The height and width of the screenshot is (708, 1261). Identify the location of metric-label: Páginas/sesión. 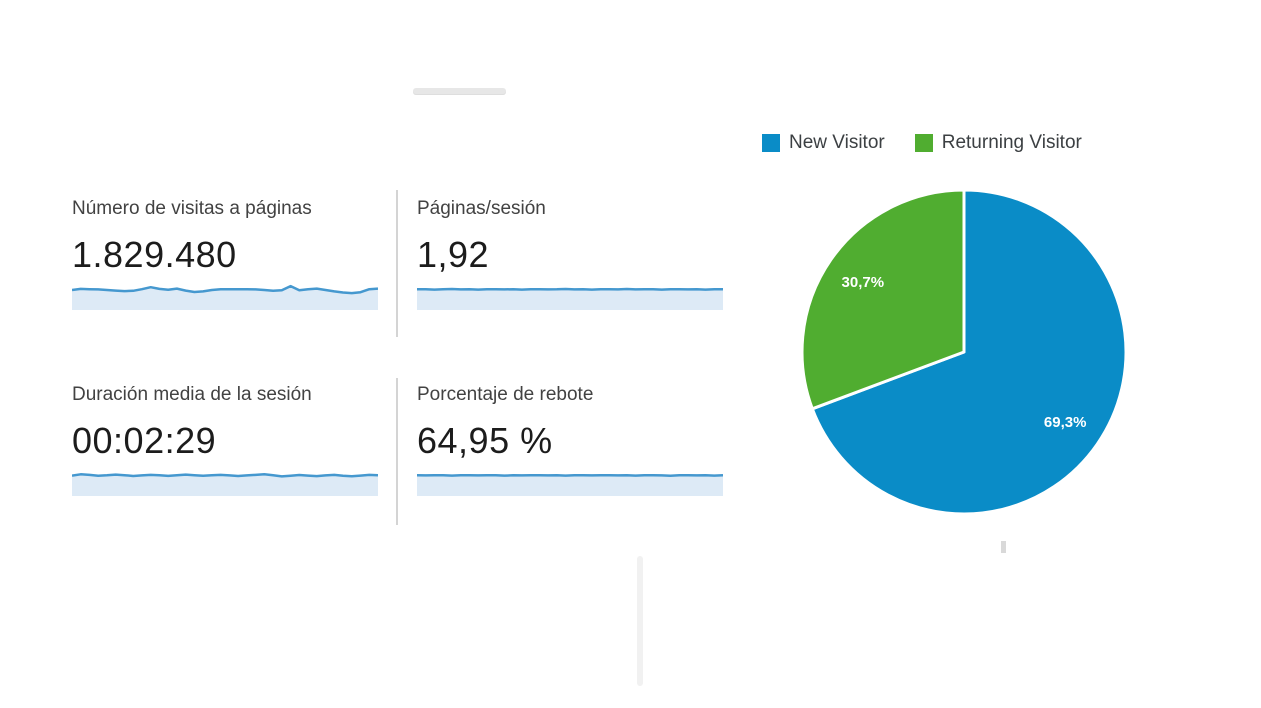
(481, 208).